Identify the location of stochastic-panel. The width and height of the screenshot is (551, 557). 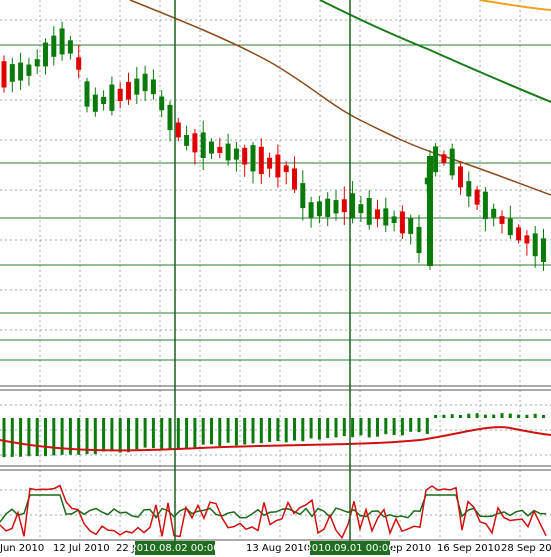
(273, 512).